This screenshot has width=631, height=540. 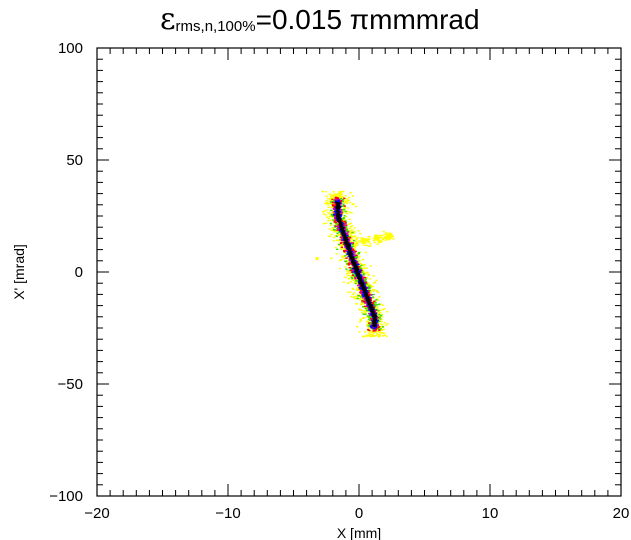 What do you see at coordinates (621, 513) in the screenshot?
I see `x-tick-label: 20` at bounding box center [621, 513].